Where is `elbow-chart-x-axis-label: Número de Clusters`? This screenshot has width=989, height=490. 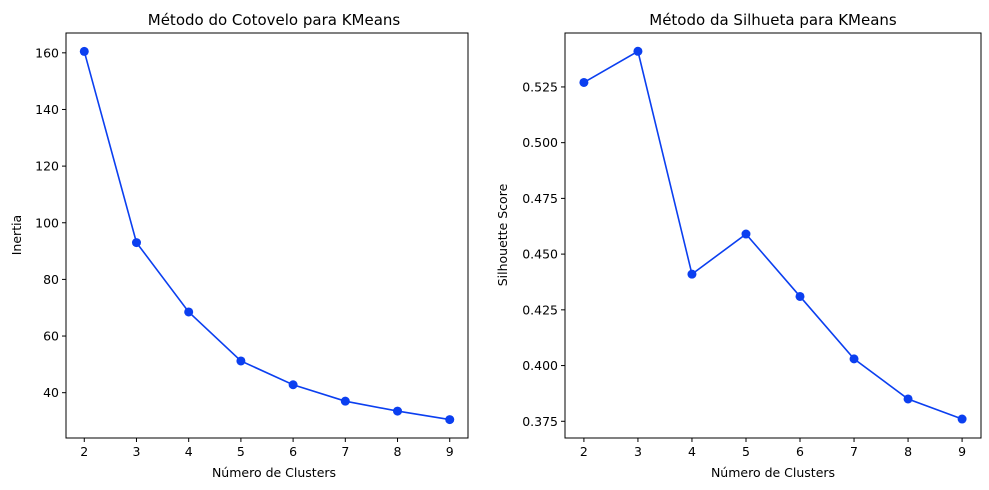
elbow-chart-x-axis-label: Número de Clusters is located at coordinates (274, 472).